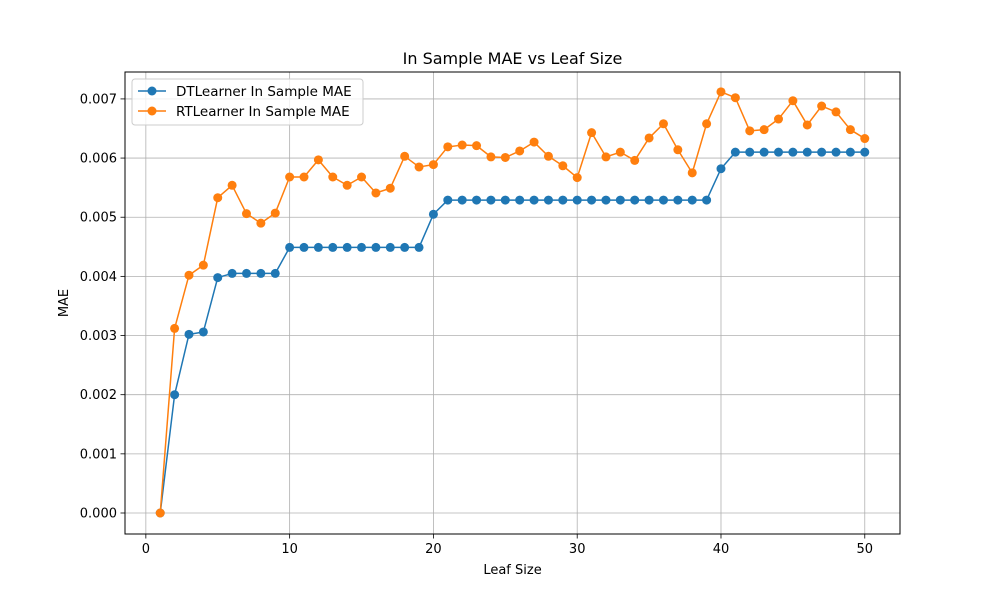 This screenshot has width=1000, height=600. I want to click on legend-box, so click(247, 102).